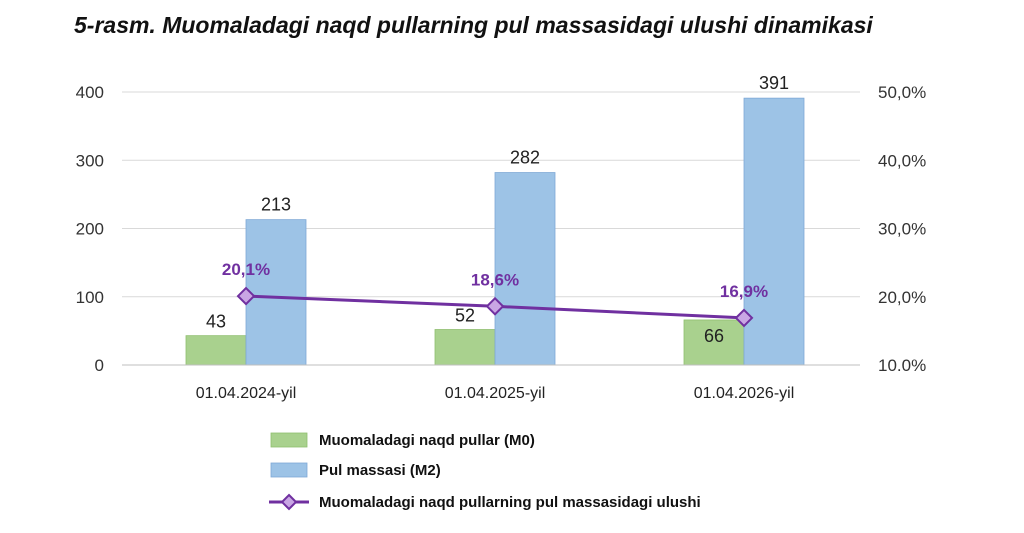 The height and width of the screenshot is (533, 1024). Describe the element at coordinates (744, 291) in the screenshot. I see `line-data-label: 16,9%` at that location.